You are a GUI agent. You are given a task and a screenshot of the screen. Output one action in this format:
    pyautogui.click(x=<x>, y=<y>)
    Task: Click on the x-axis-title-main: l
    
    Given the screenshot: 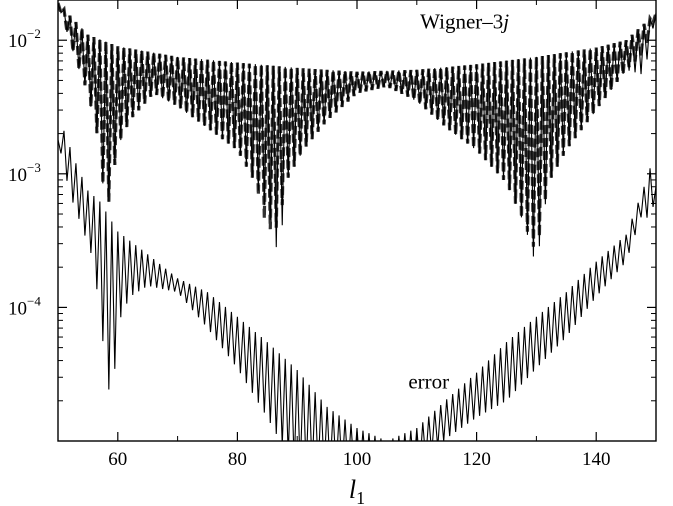 What is the action you would take?
    pyautogui.click(x=352, y=489)
    